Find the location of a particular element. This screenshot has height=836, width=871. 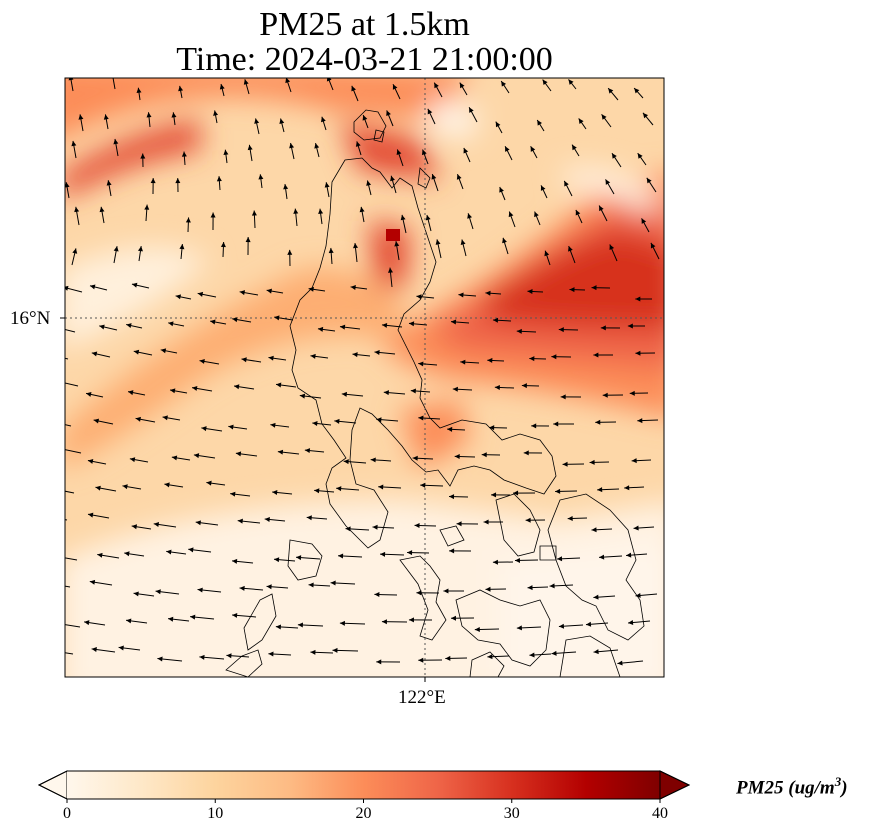

colorbar-label: PM25 (ug/m3) is located at coordinates (792, 786).